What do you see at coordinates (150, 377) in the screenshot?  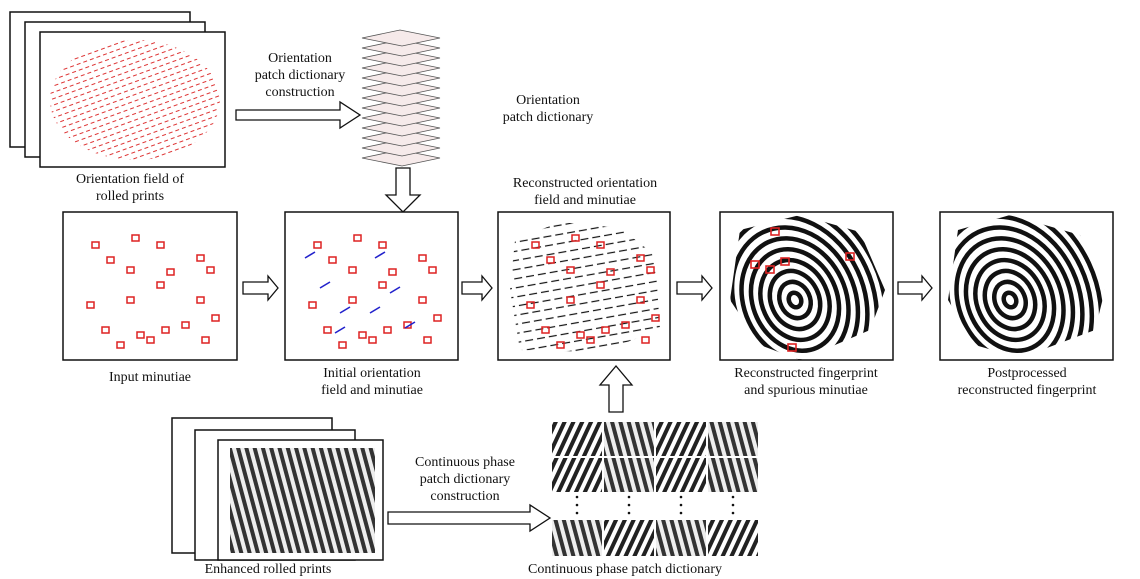 I see `label-line: Input minutiae` at bounding box center [150, 377].